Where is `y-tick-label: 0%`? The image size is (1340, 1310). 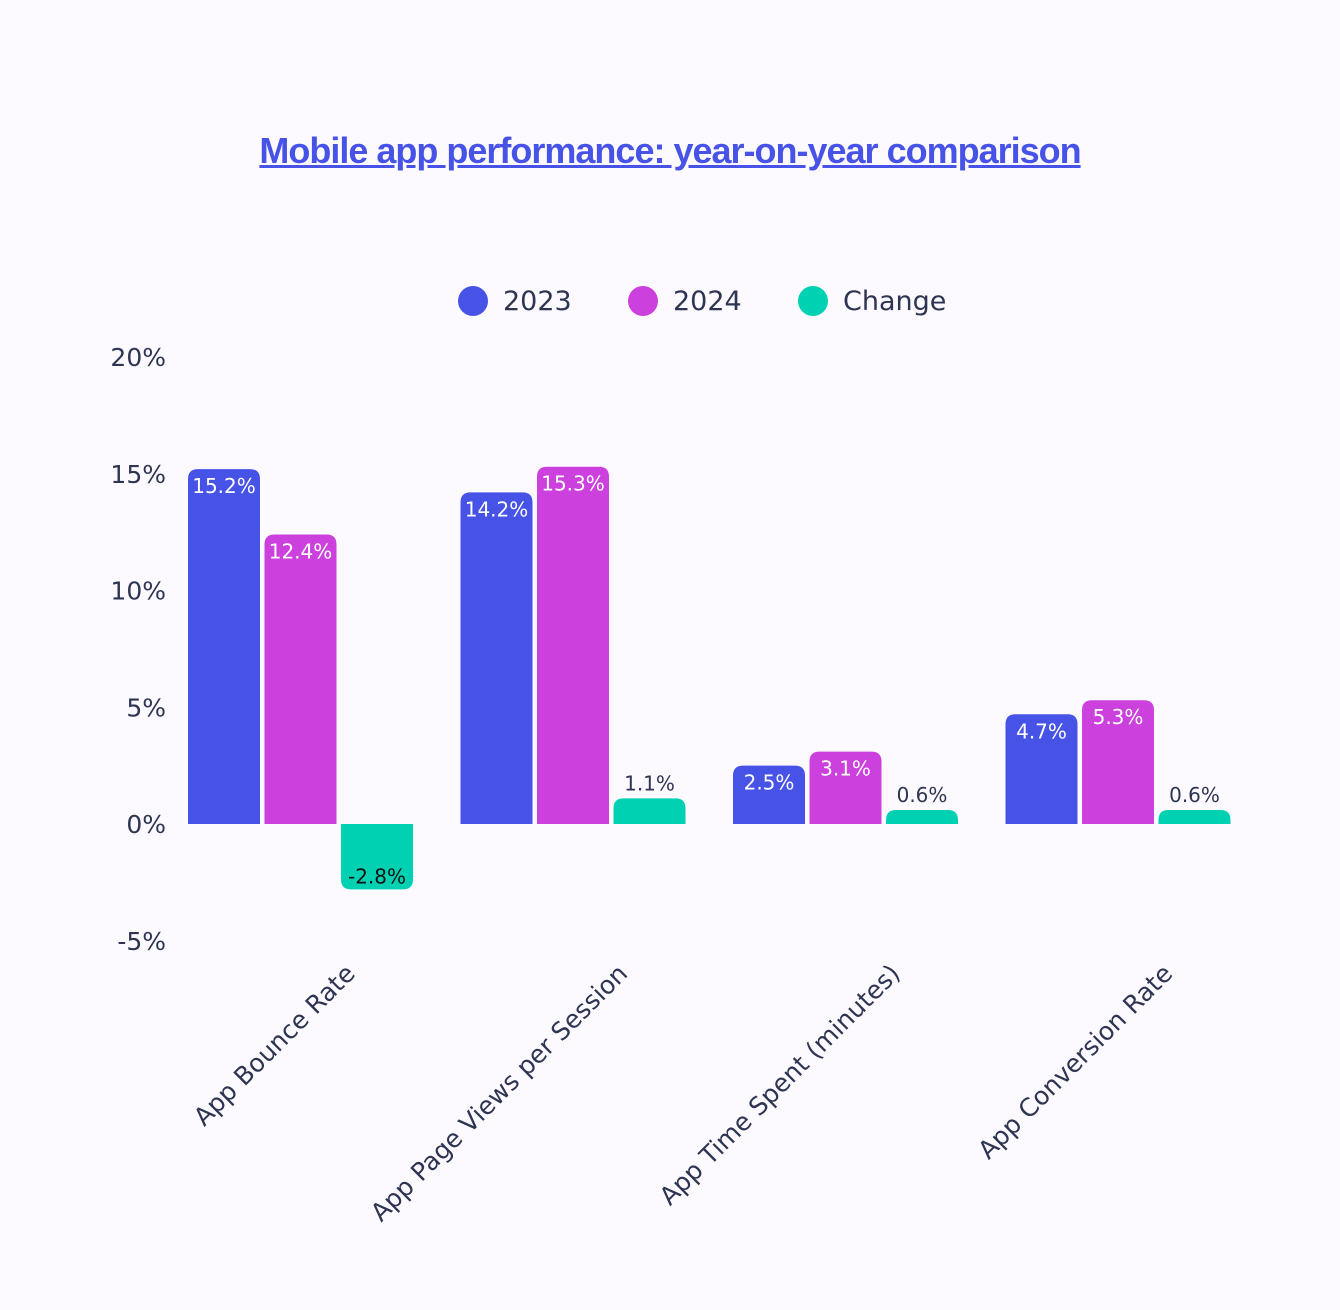
y-tick-label: 0% is located at coordinates (146, 824).